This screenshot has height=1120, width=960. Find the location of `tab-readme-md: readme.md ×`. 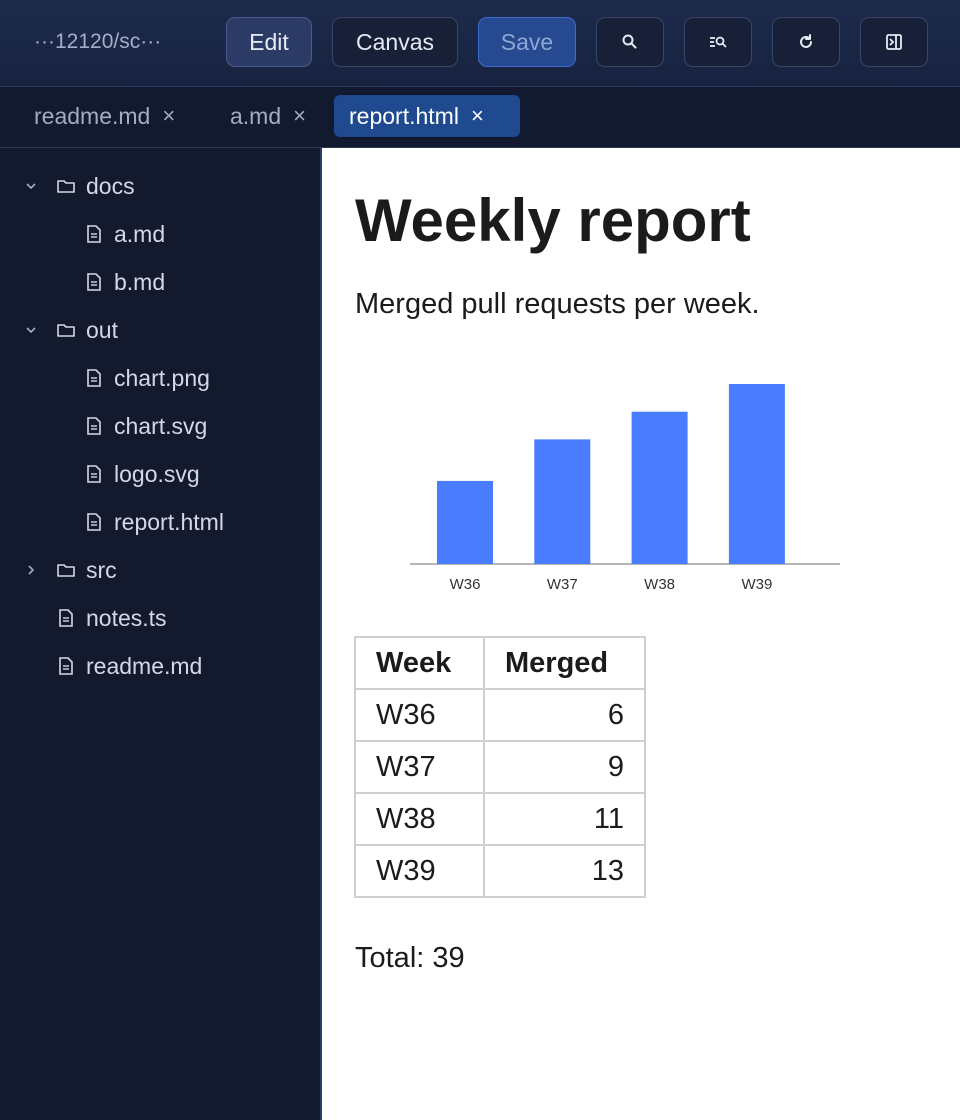

tab-readme-md: readme.md × is located at coordinates (104, 116).